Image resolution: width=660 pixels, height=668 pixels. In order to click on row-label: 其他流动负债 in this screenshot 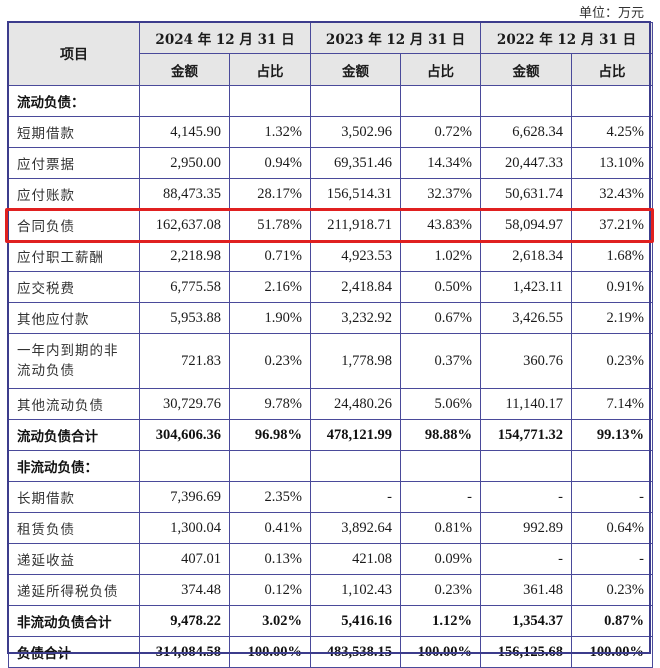, I will do `click(74, 404)`.